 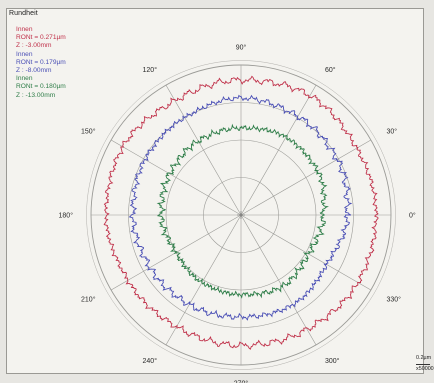 I want to click on legend-ront-value: RONt = 0.179µm, so click(x=41, y=62).